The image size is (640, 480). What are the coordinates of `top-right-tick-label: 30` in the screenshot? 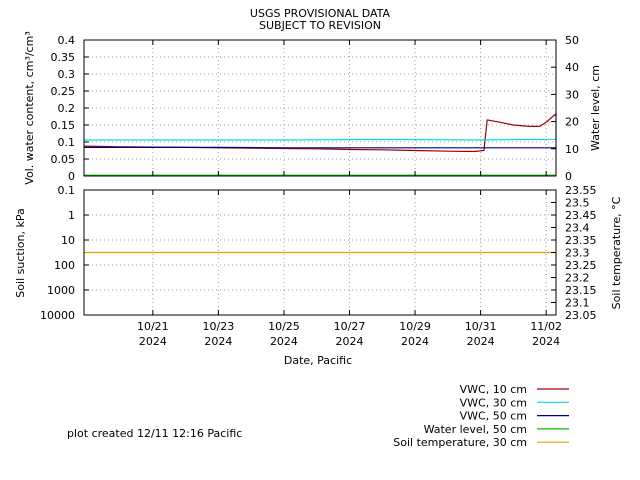 It's located at (572, 94).